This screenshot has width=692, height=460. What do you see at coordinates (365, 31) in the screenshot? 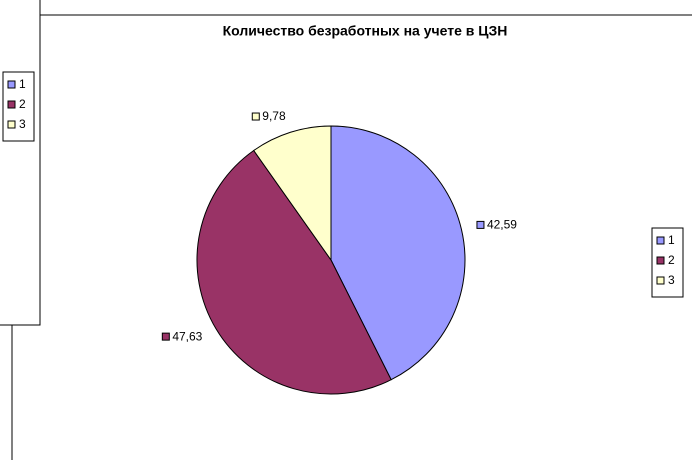
I see `chart-title: Количество безработных на учете в ЦЗН` at bounding box center [365, 31].